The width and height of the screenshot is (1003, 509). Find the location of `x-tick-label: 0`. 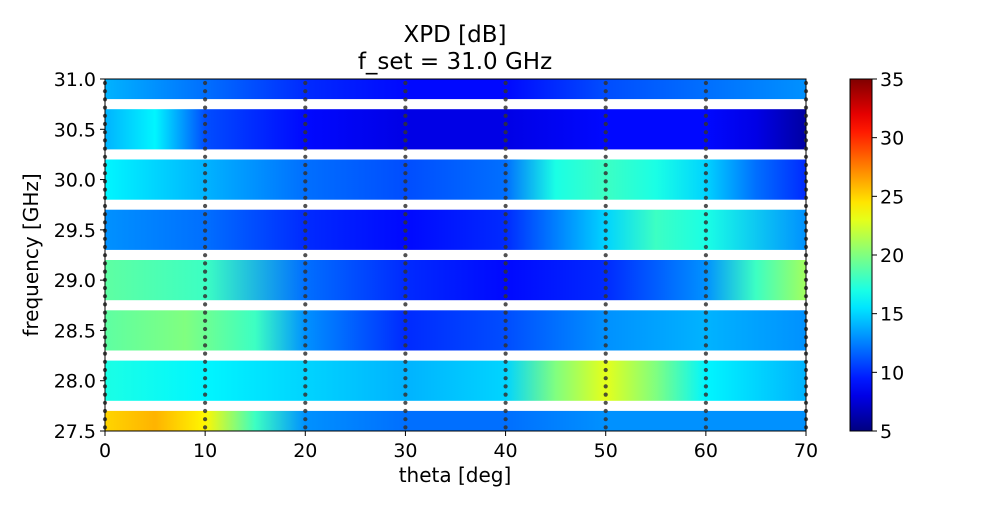

x-tick-label: 0 is located at coordinates (105, 451).